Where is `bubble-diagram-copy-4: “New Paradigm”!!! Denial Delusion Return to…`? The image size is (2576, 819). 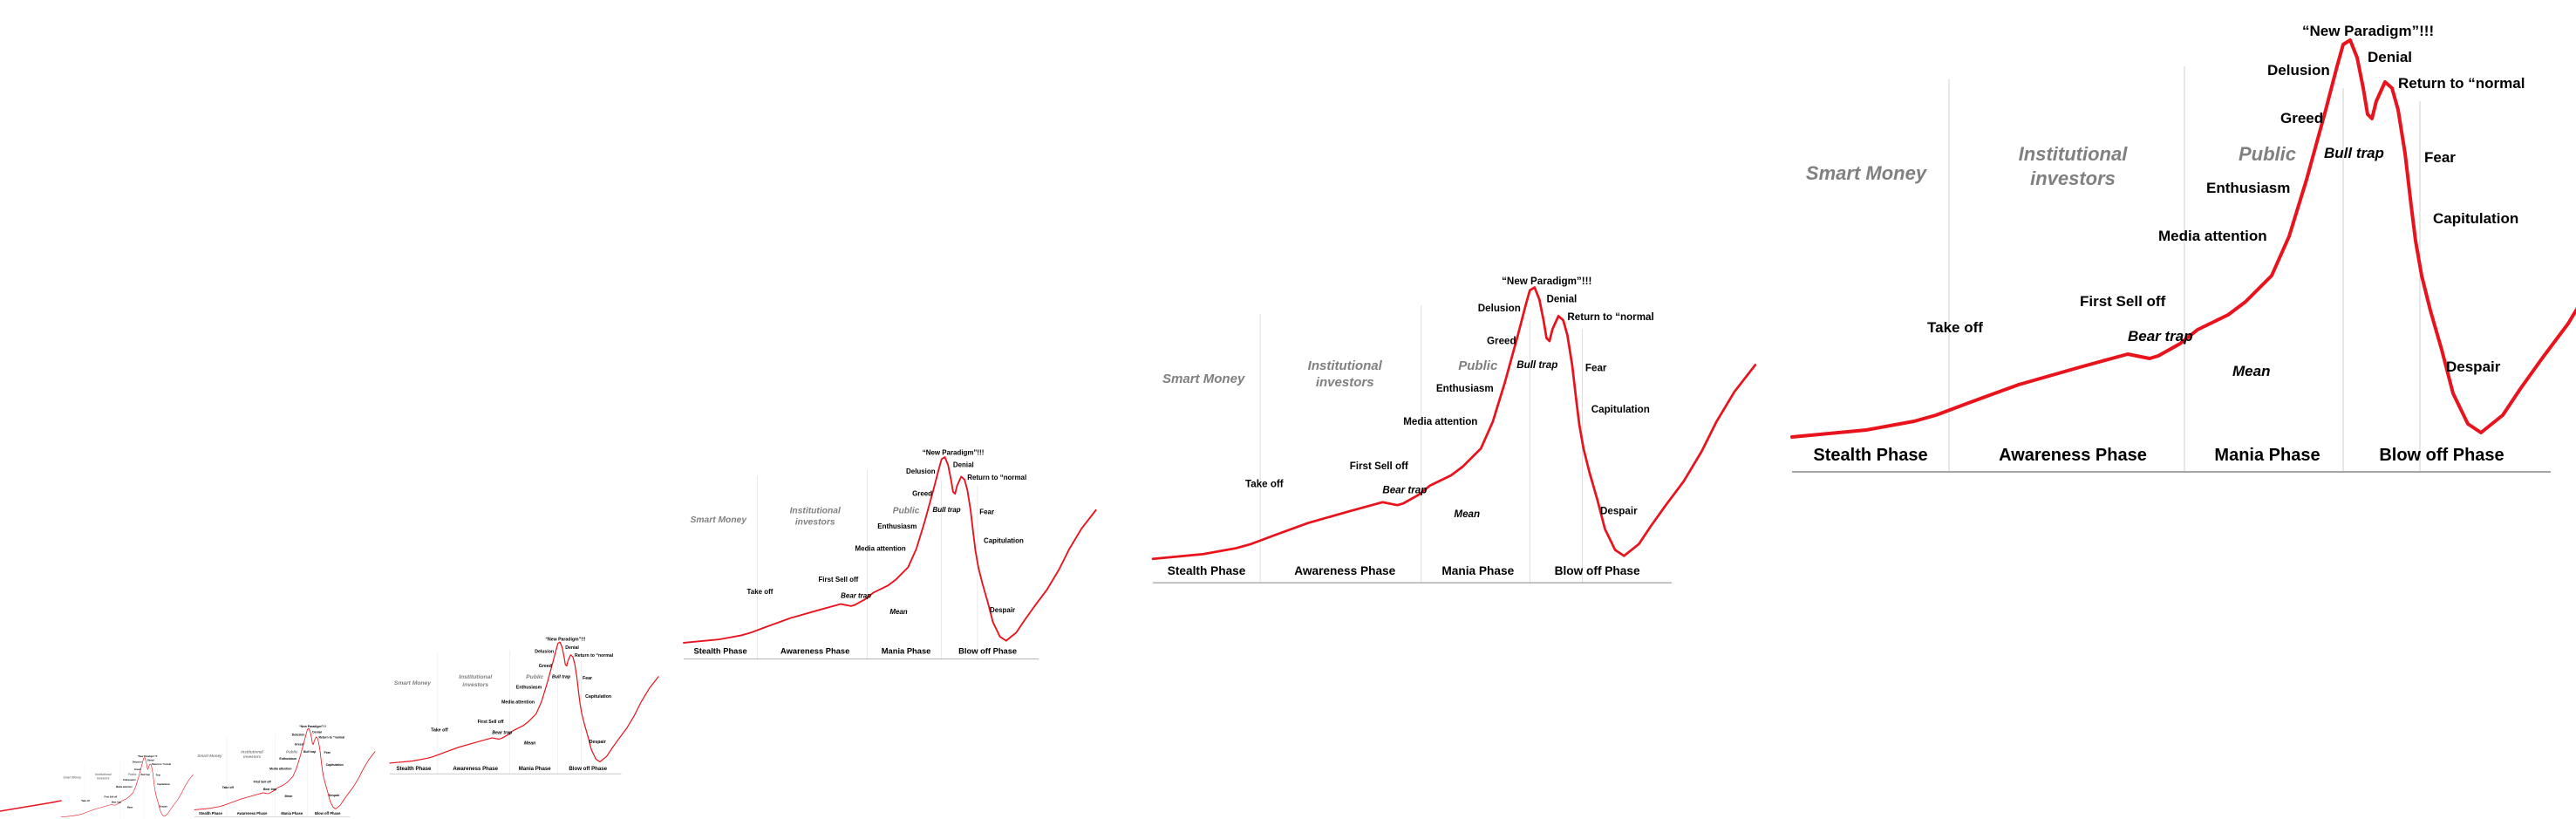 bubble-diagram-copy-4: “New Paradigm”!!! Denial Delusion Return to… is located at coordinates (524, 706).